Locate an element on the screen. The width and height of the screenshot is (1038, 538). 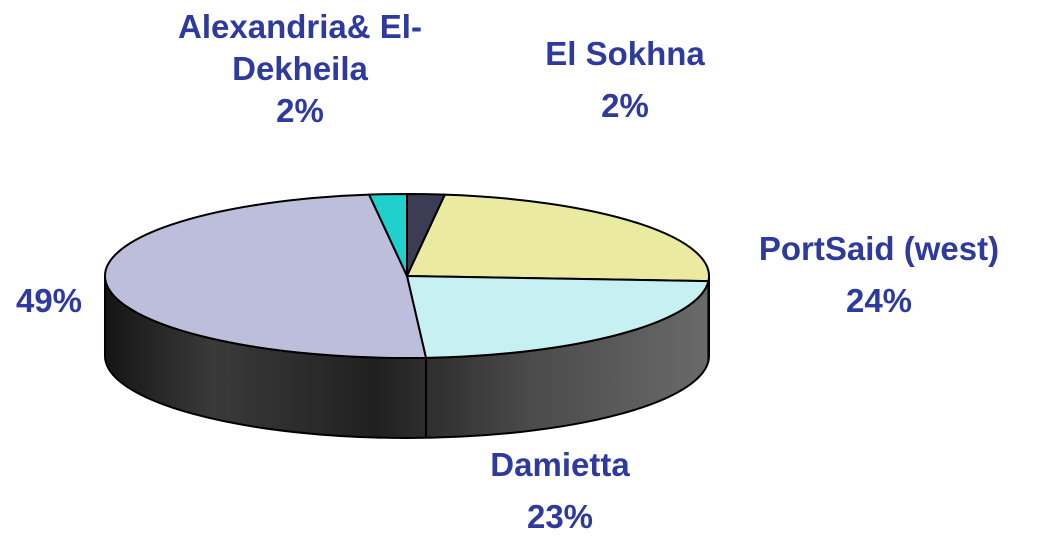
slice-label-portsaid-name: PortSaid (west) is located at coordinates (879, 248).